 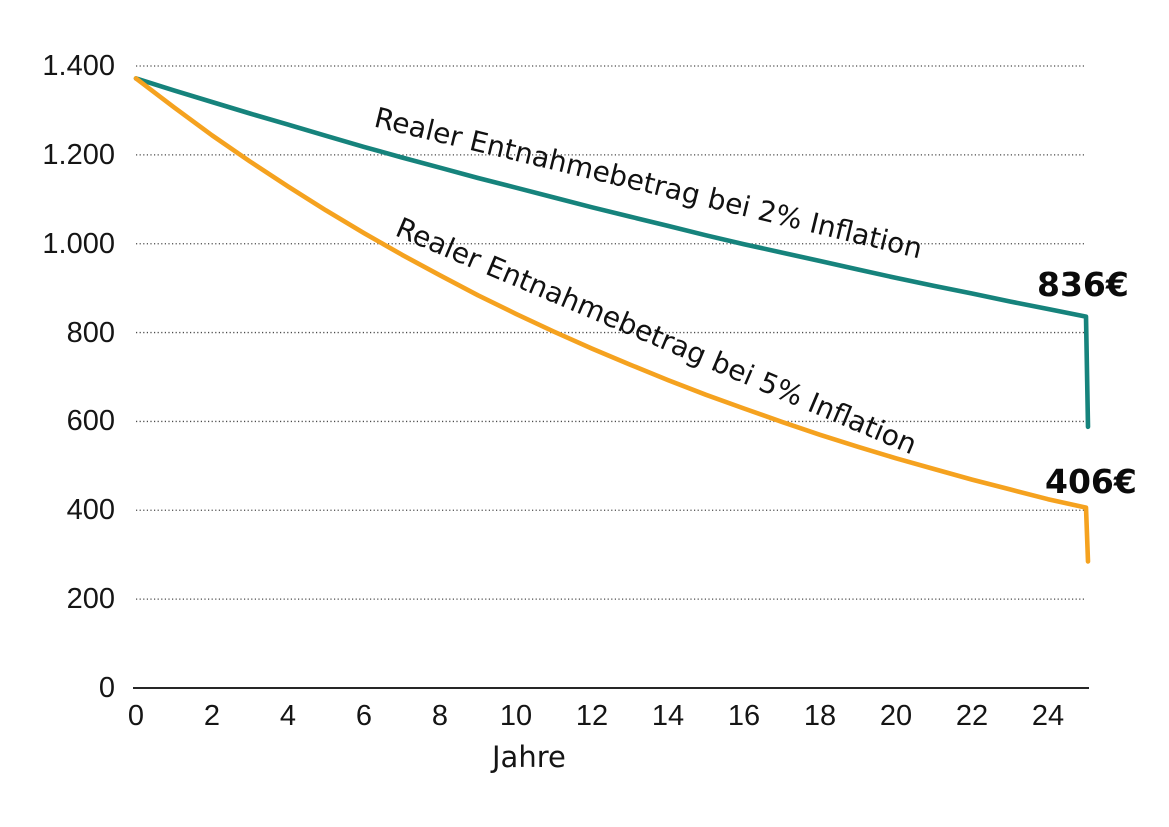 I want to click on x-tick-label-12: 12, so click(x=592, y=716).